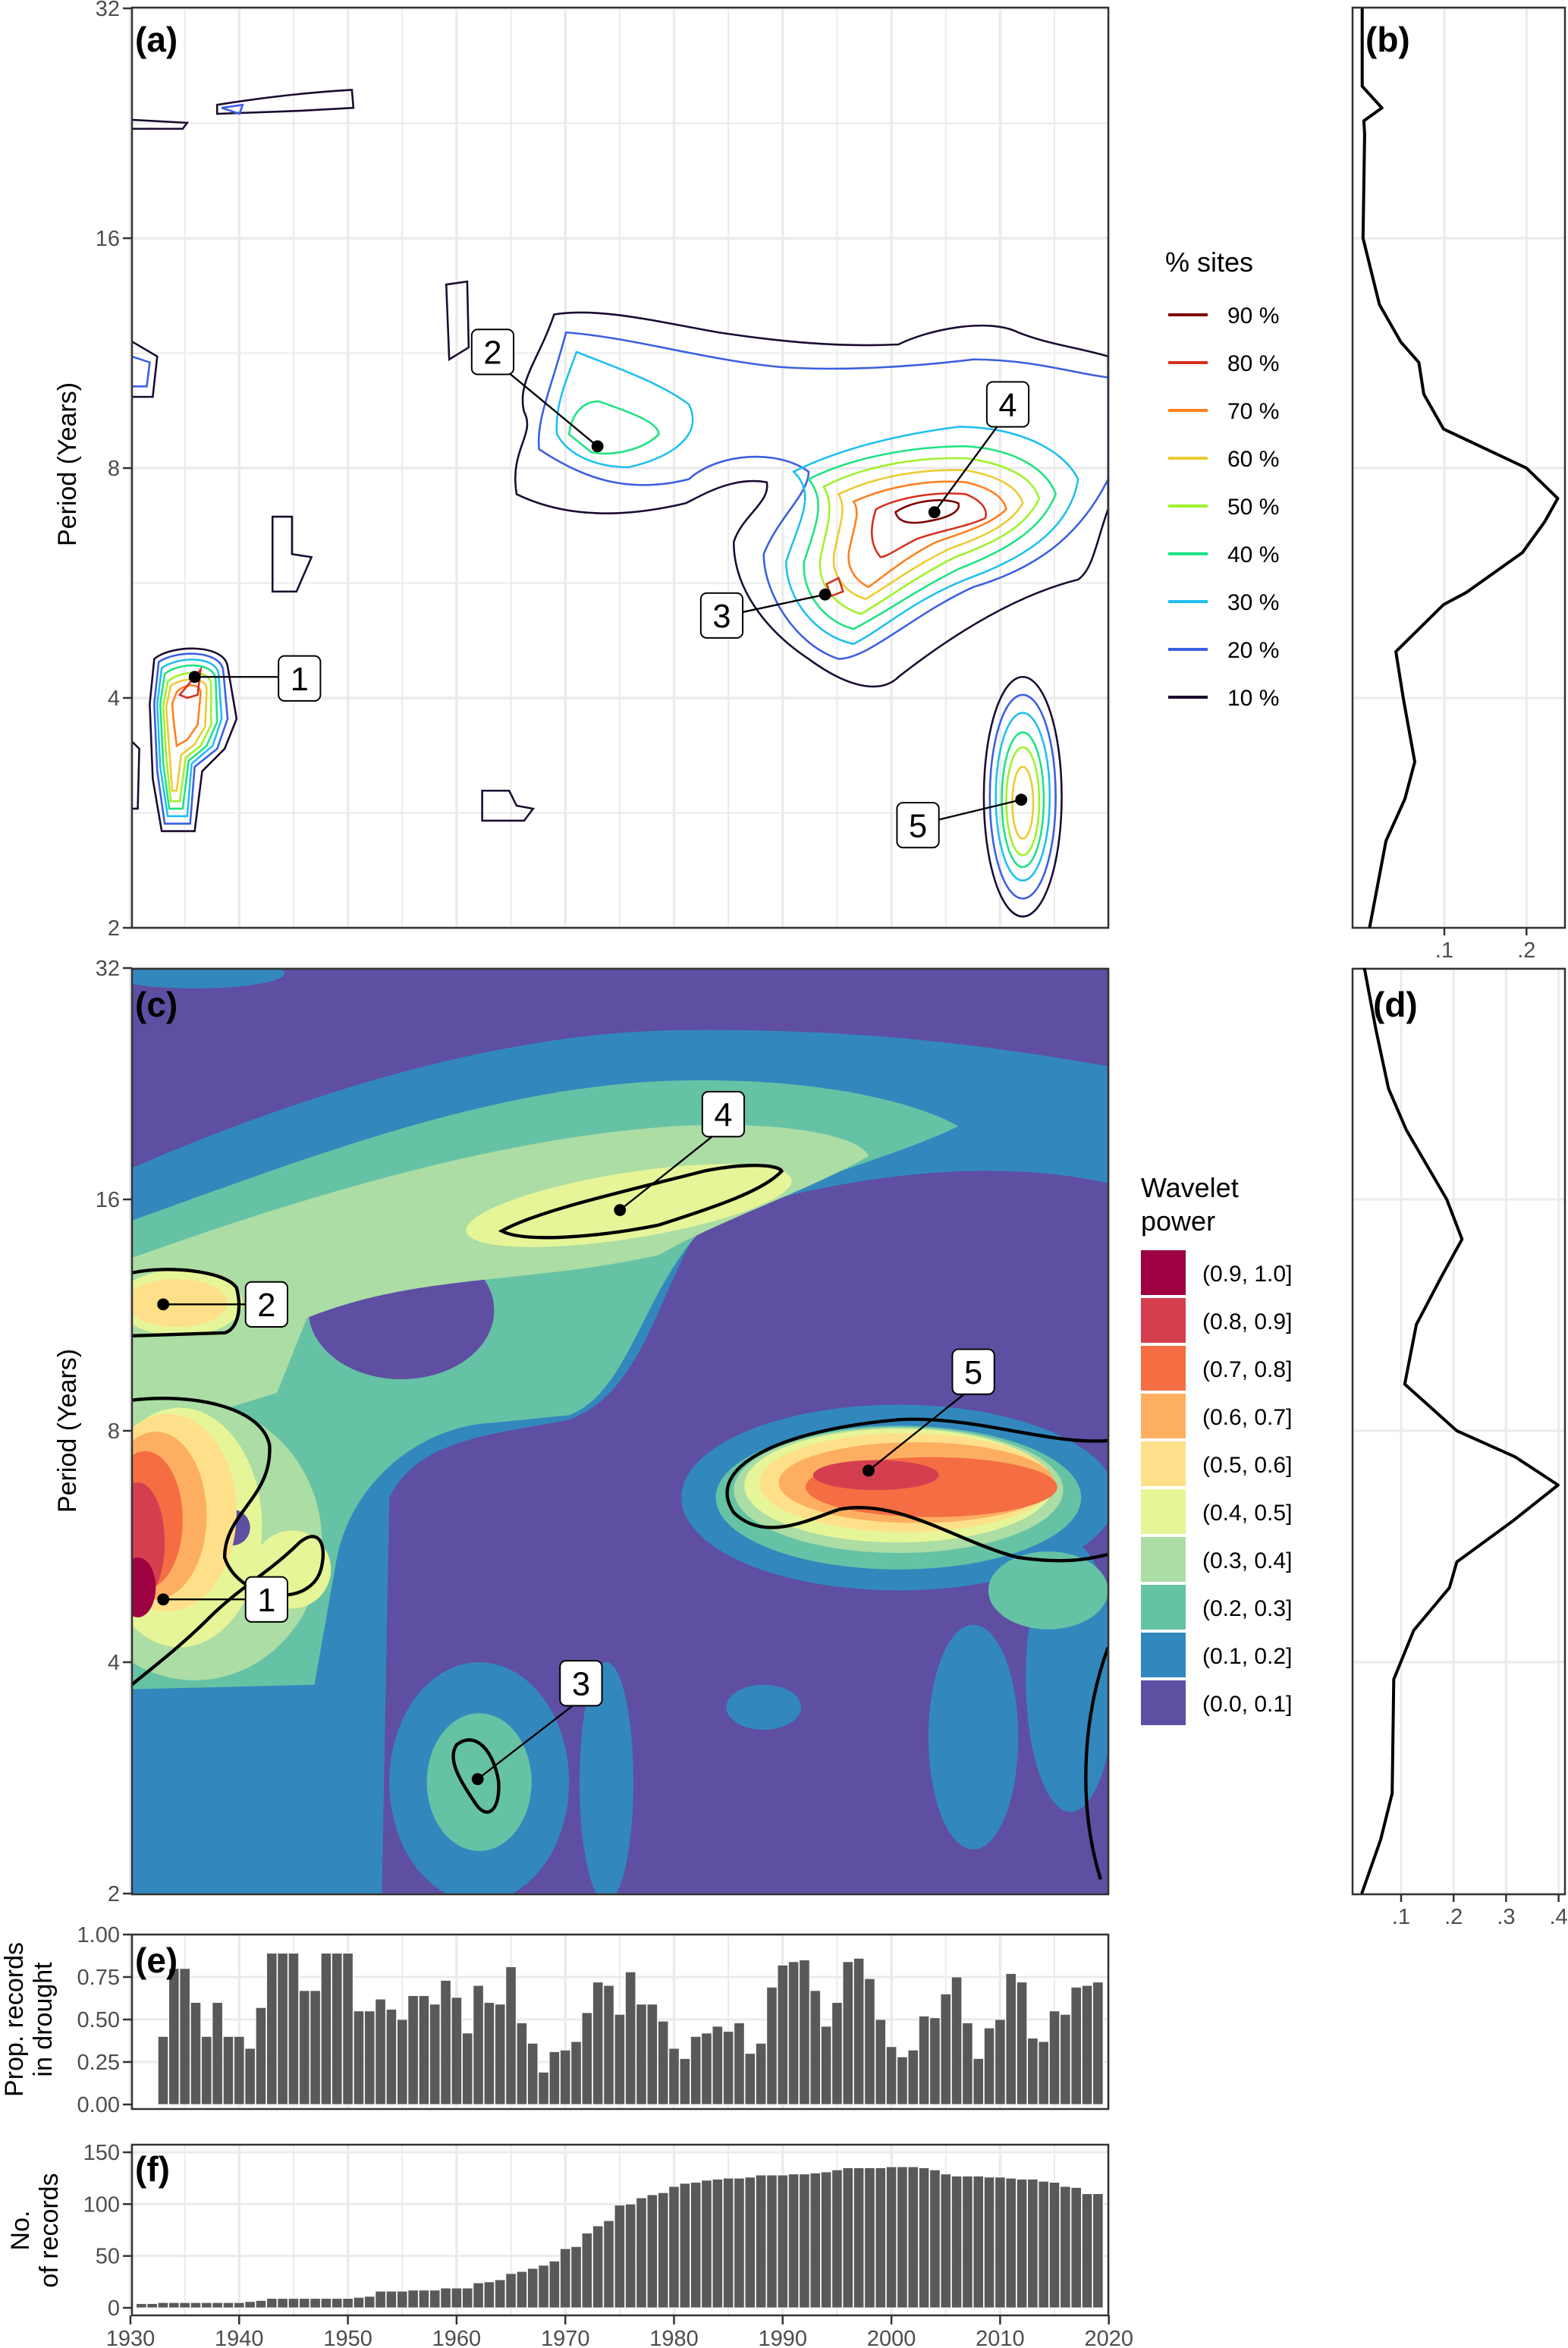 This screenshot has width=1568, height=2348. I want to click on power-level-1-blob, so click(225, 1845).